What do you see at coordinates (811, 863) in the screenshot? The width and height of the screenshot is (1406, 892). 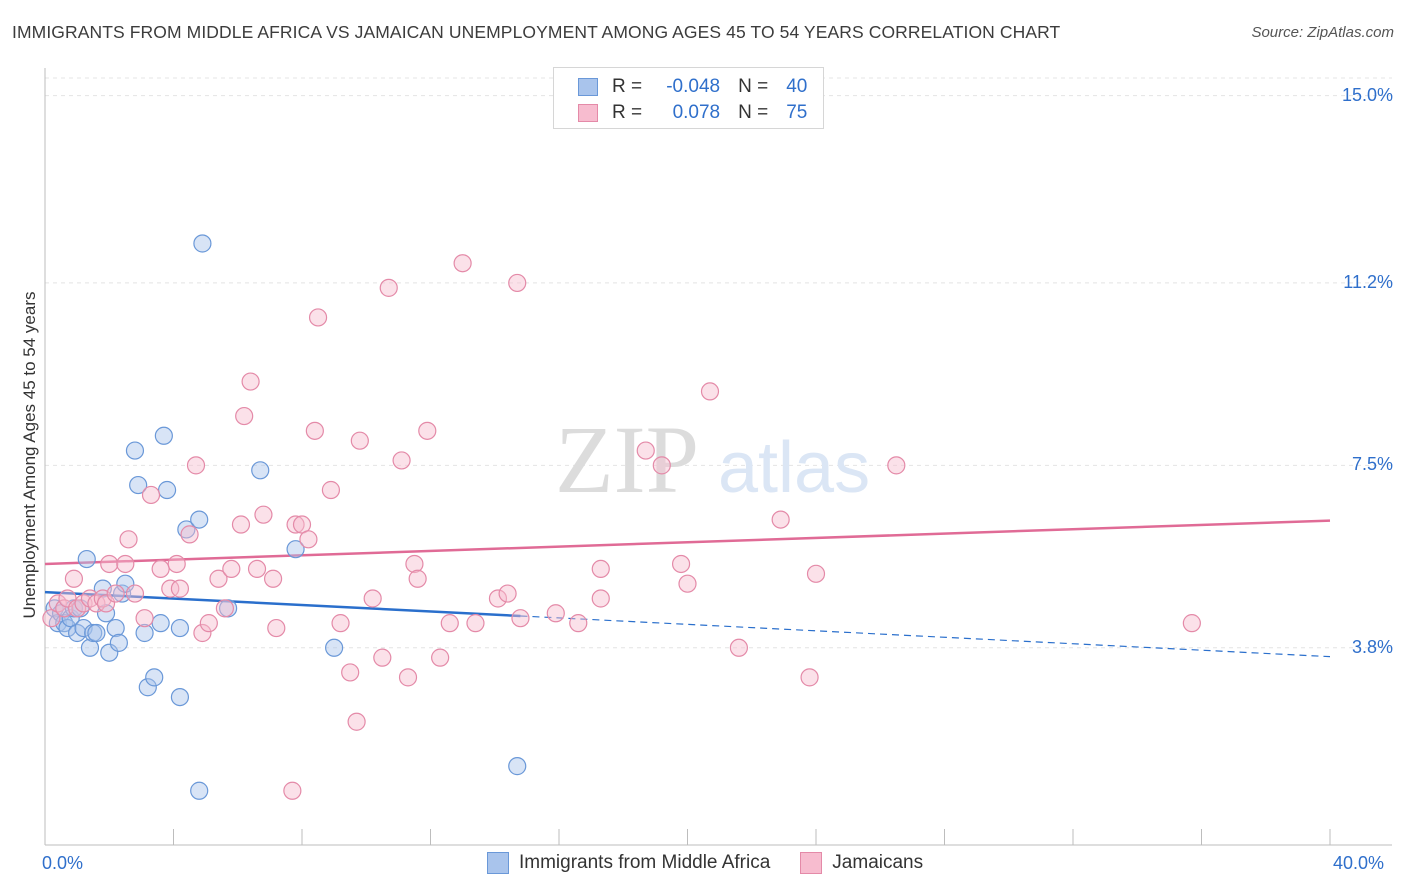 I see `series-swatch-pink` at bounding box center [811, 863].